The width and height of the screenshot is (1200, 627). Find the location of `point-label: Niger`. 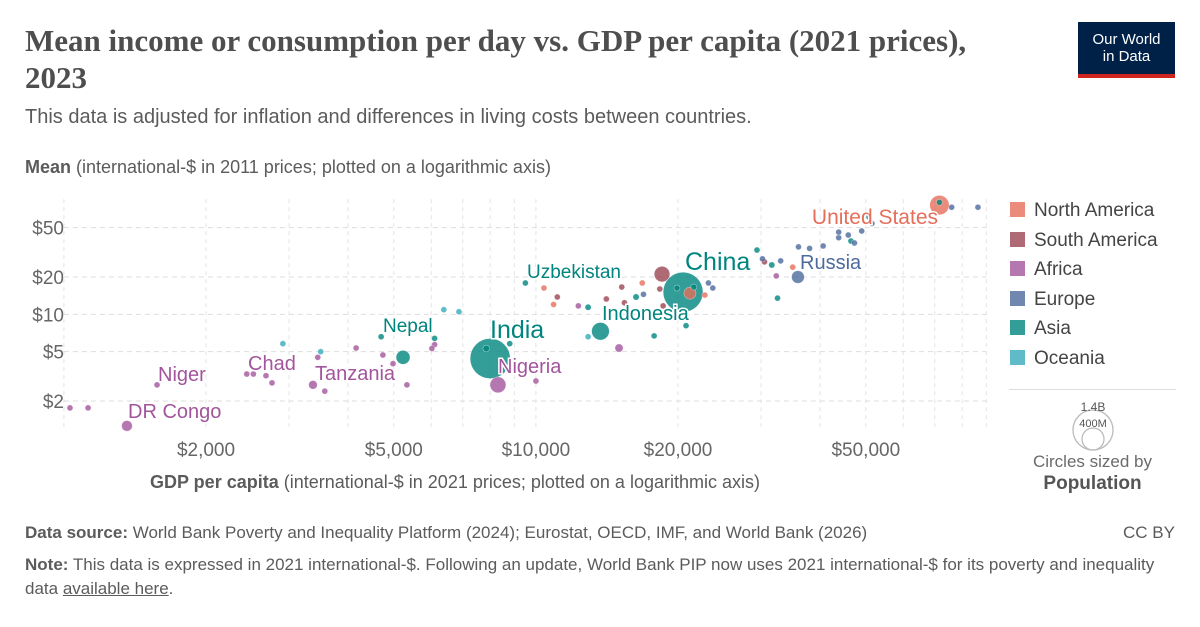

point-label: Niger is located at coordinates (182, 375).